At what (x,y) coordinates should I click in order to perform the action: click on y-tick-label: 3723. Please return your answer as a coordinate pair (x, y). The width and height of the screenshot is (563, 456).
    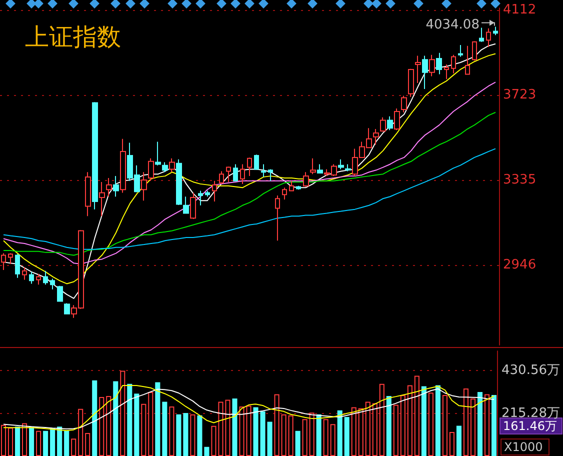
    Looking at the image, I should click on (519, 94).